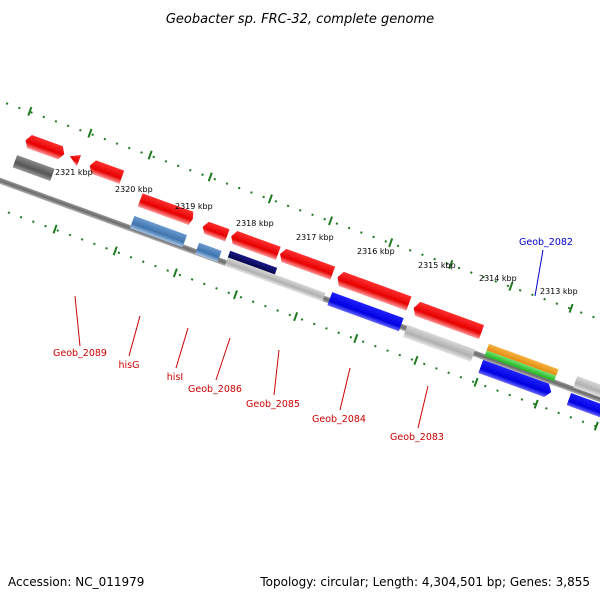  Describe the element at coordinates (273, 404) in the screenshot. I see `gene-label-geob-2085: Geob_2085` at that location.